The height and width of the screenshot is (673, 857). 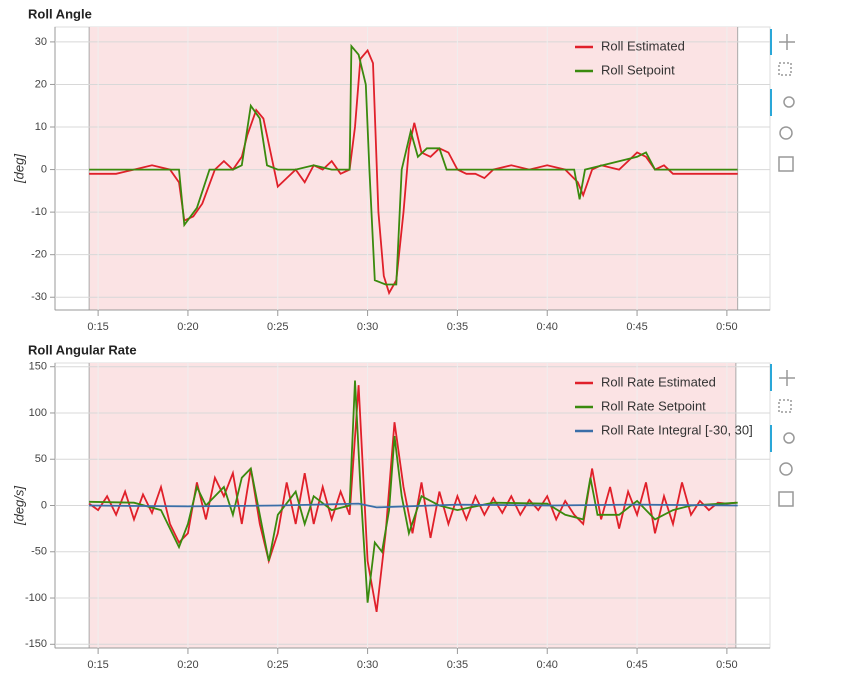 What do you see at coordinates (39, 552) in the screenshot?
I see `y-tick-label: -50` at bounding box center [39, 552].